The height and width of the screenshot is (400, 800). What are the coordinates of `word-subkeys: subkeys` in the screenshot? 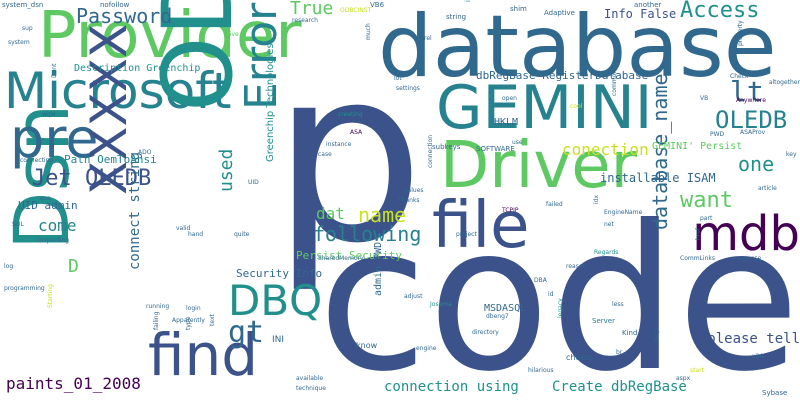 It's located at (446, 147).